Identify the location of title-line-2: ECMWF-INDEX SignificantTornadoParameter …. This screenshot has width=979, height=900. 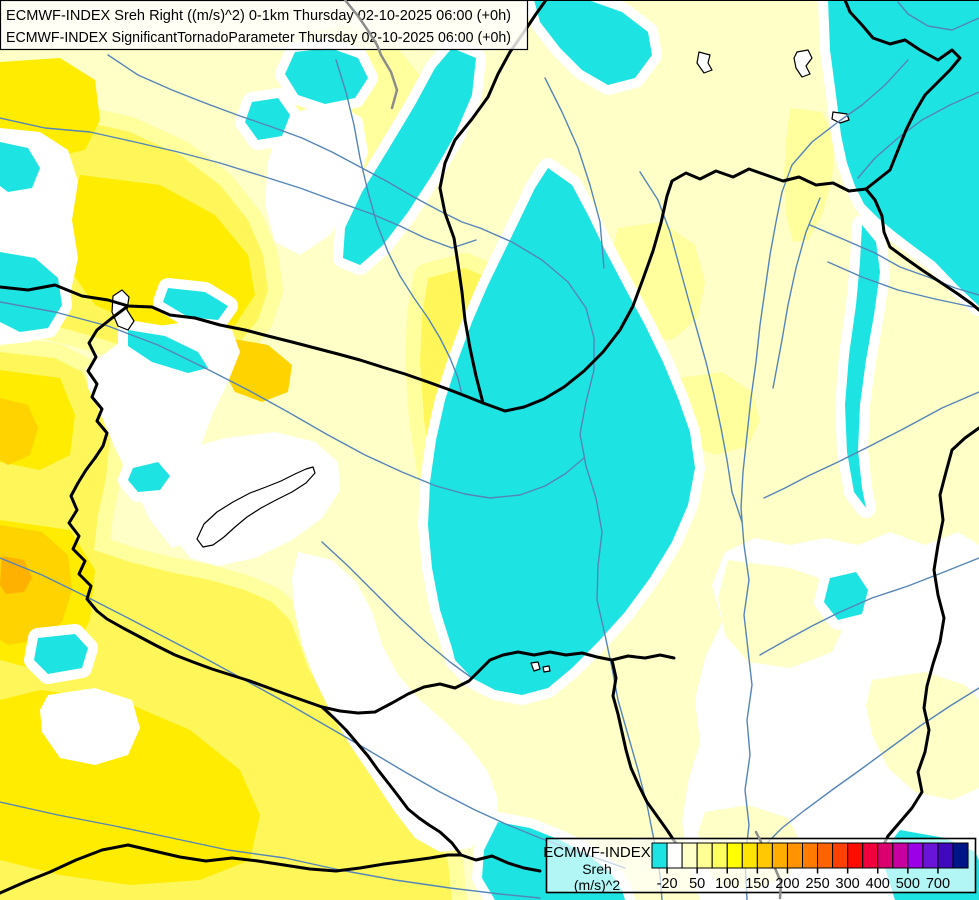
(258, 37).